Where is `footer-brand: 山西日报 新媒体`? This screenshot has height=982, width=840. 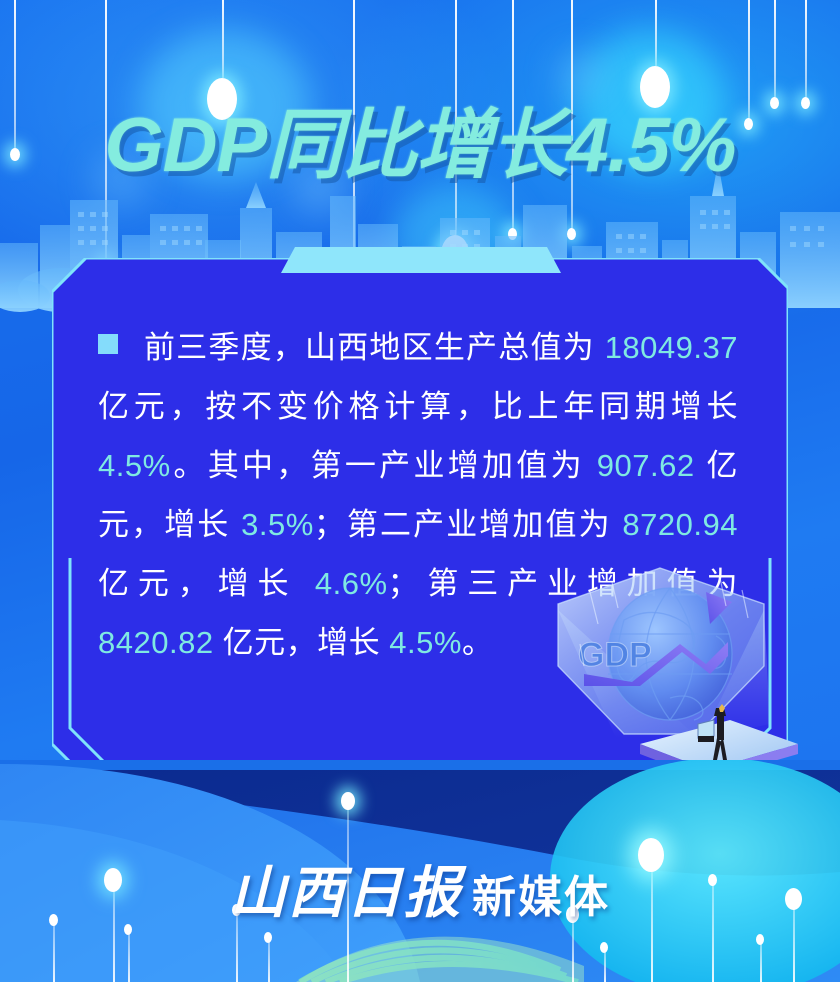 footer-brand: 山西日报 新媒体 is located at coordinates (420, 888).